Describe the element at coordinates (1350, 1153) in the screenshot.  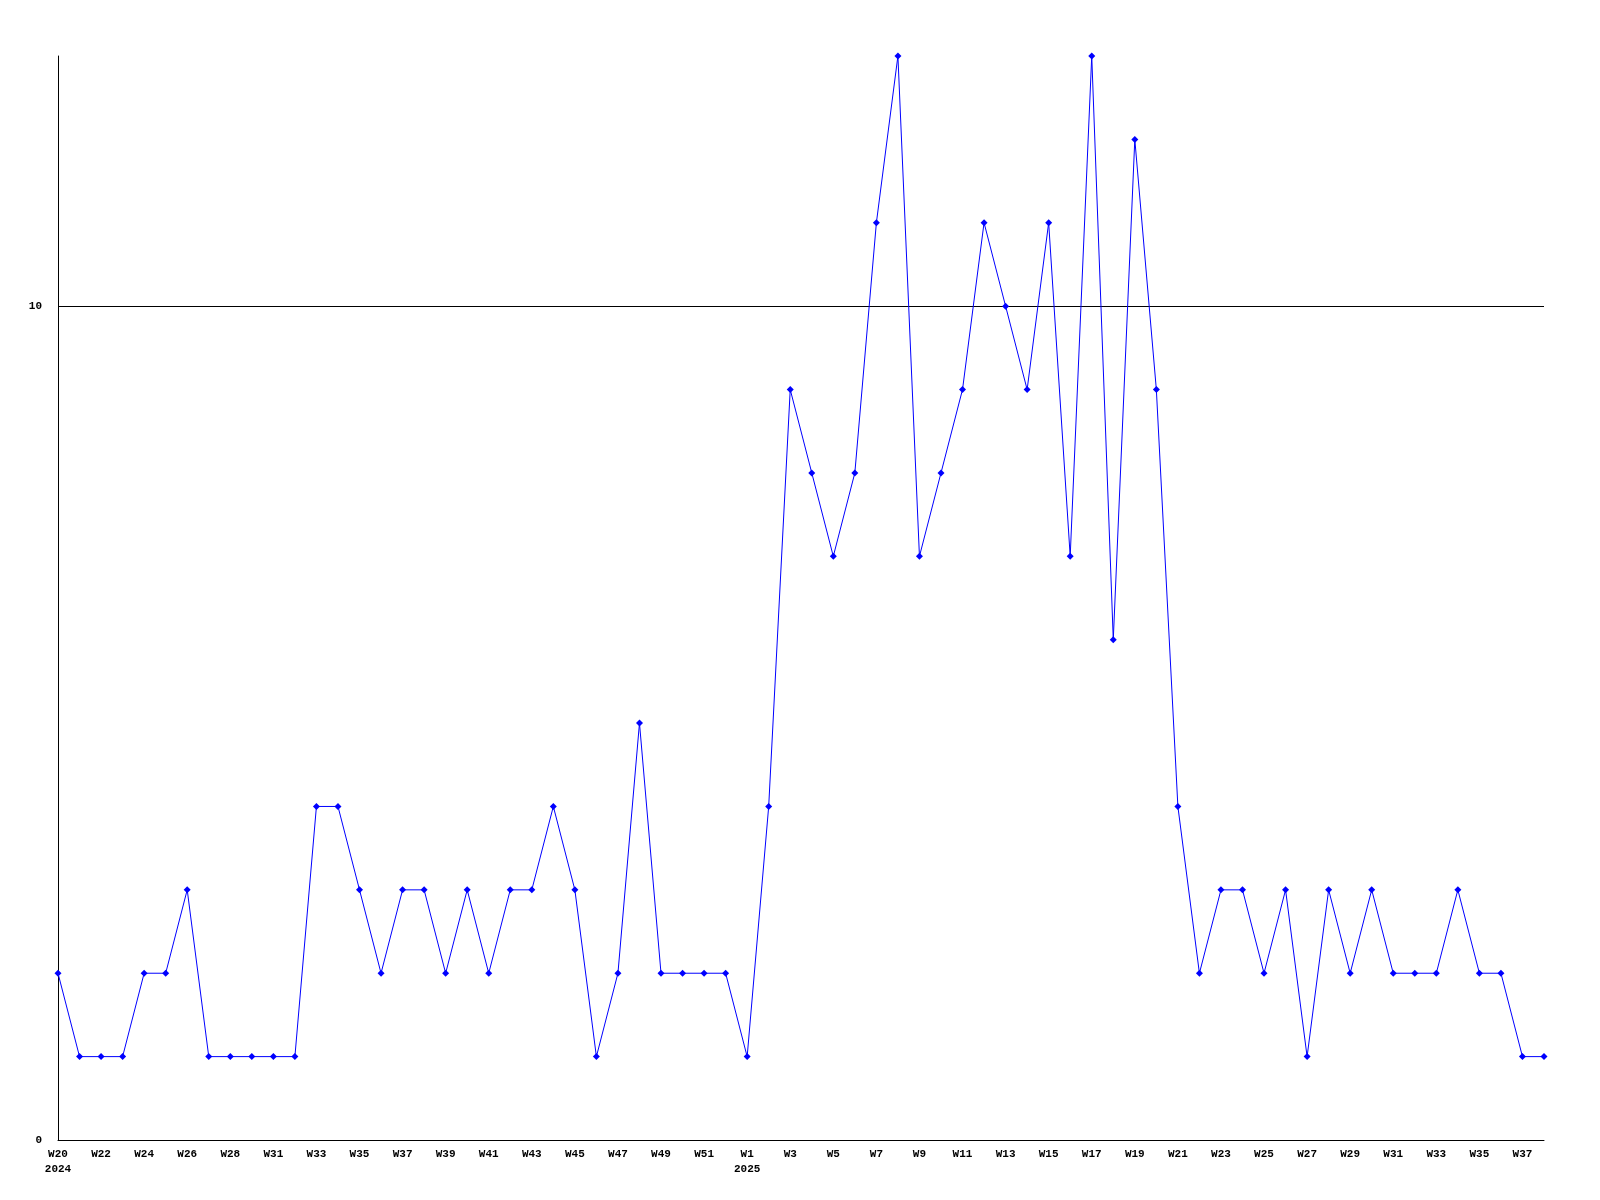
I see `x-tick-label: W29` at that location.